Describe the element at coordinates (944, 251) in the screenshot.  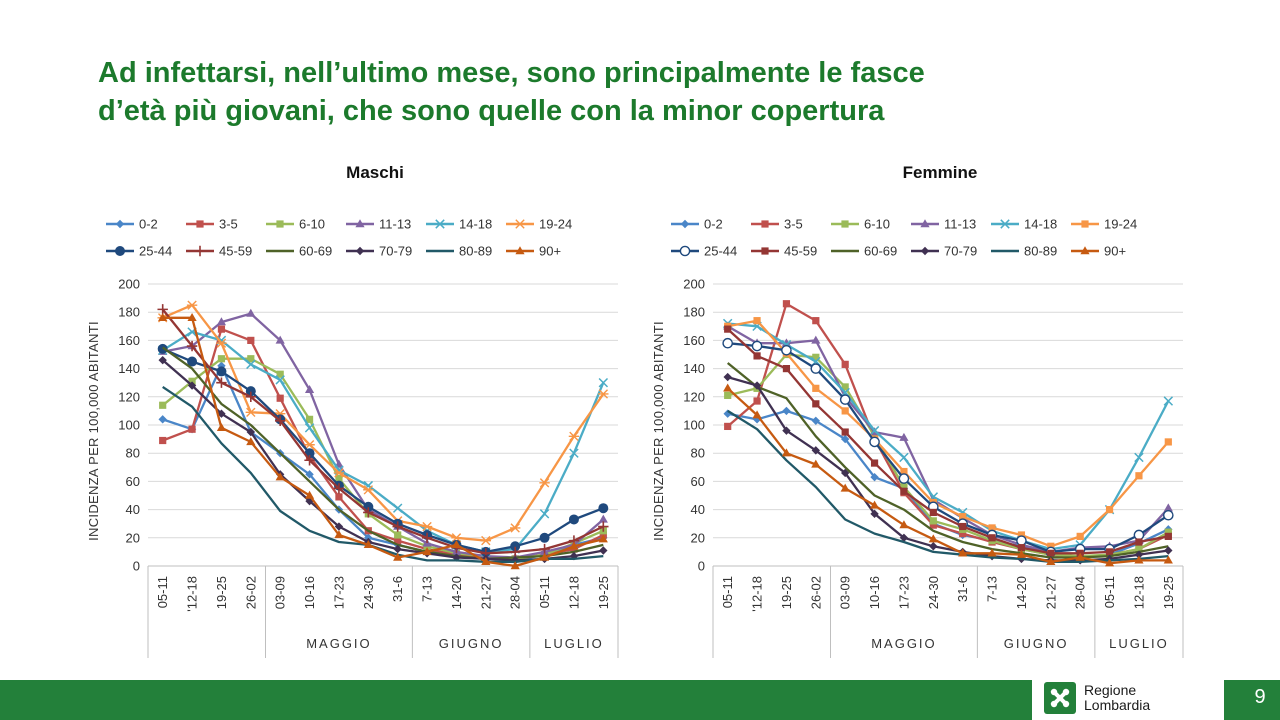
I see `legend-item-70-79: 70-79` at that location.